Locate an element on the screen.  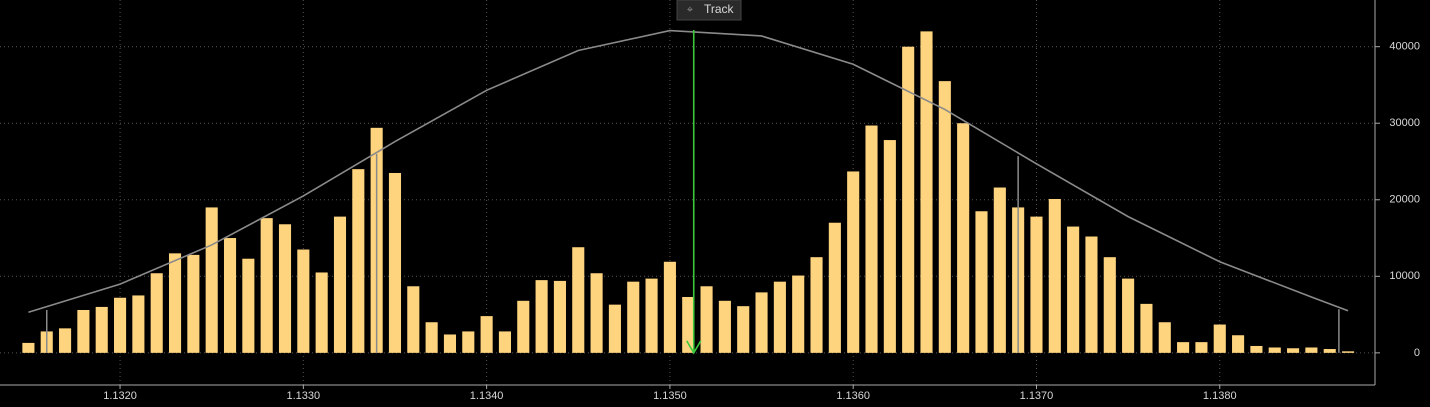
x-tick-label: 1.1370 is located at coordinates (1037, 396).